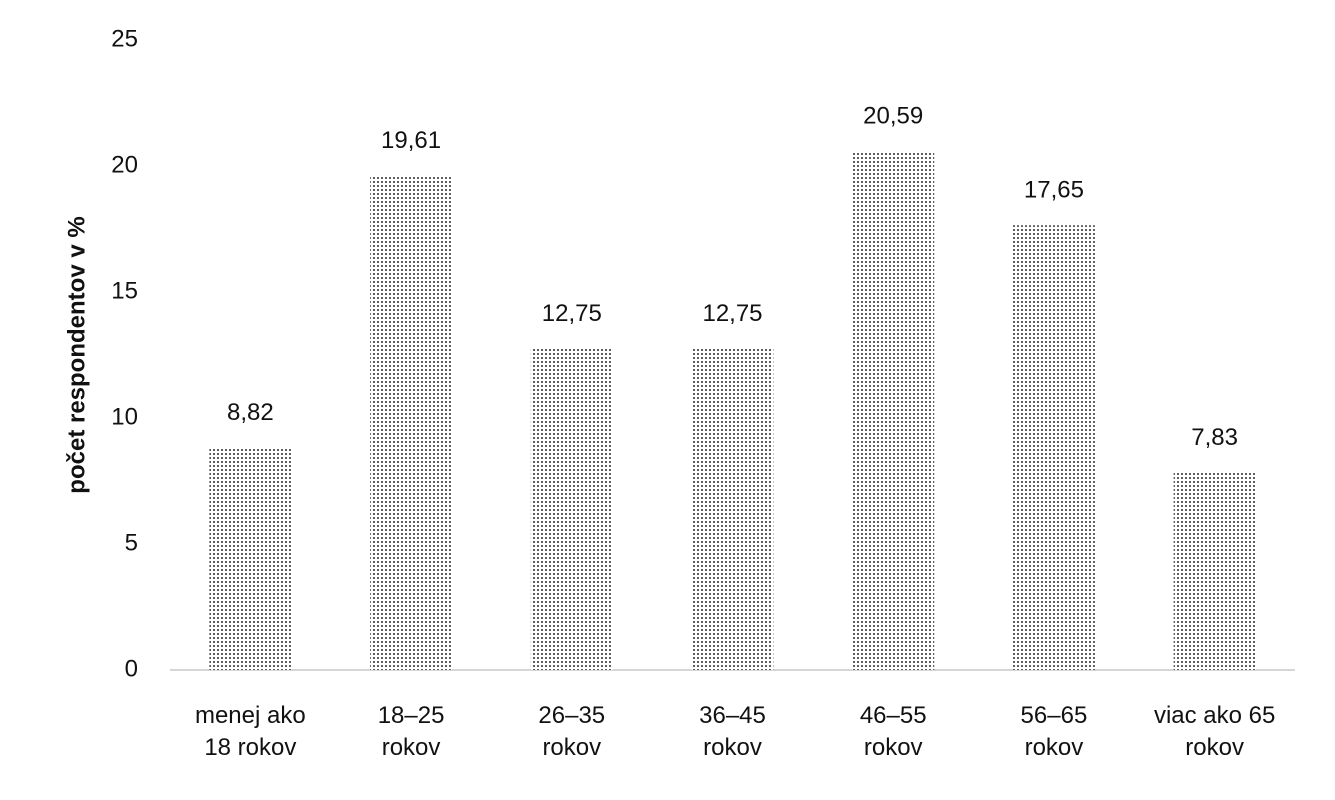  Describe the element at coordinates (131, 542) in the screenshot. I see `y-tick-label: 5` at that location.